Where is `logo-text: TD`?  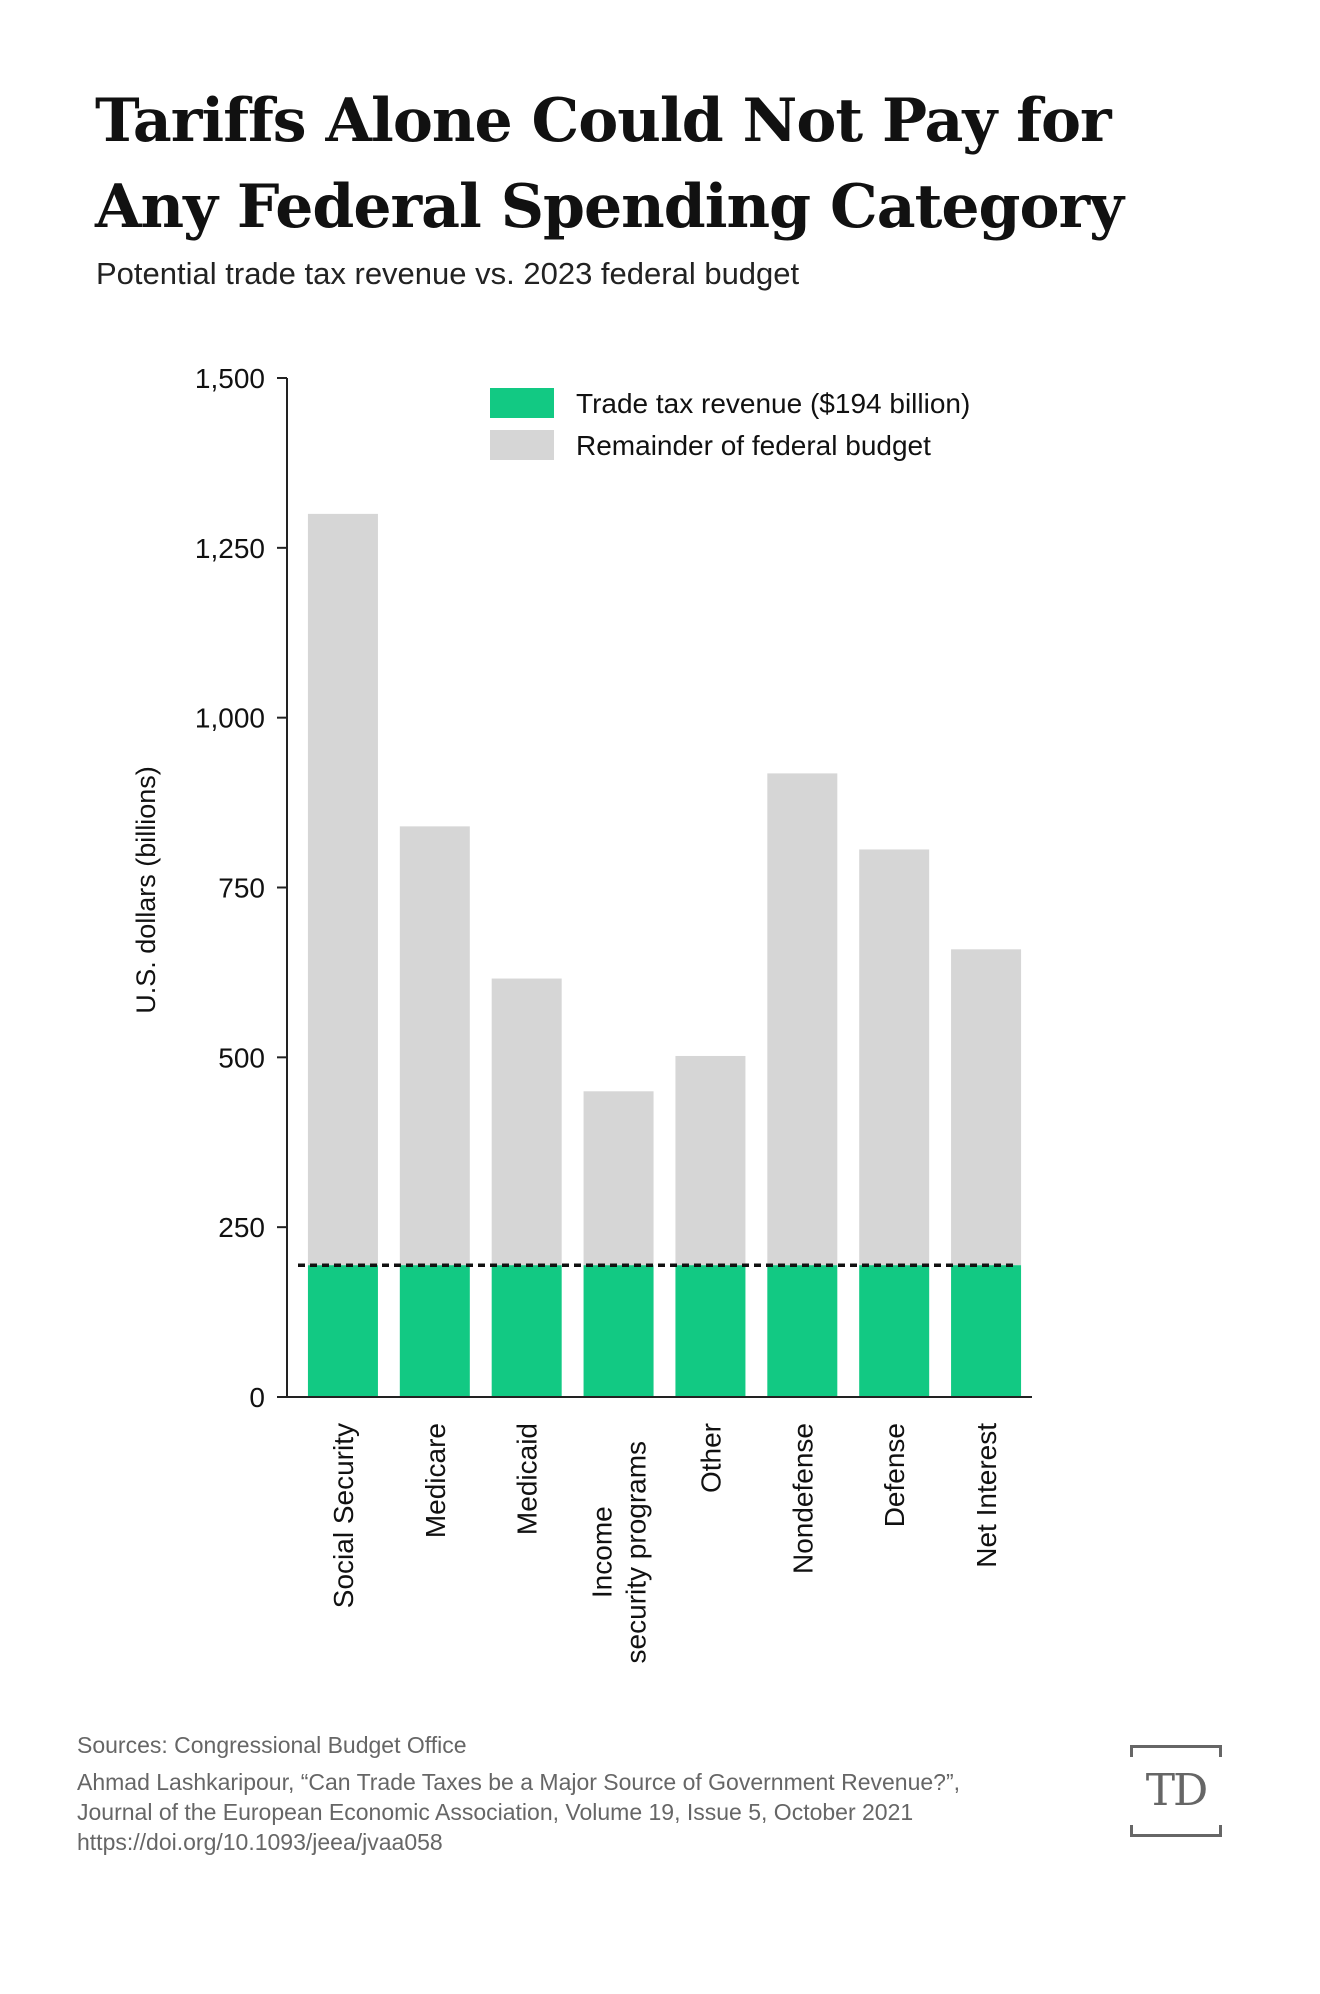 logo-text: TD is located at coordinates (1177, 1790).